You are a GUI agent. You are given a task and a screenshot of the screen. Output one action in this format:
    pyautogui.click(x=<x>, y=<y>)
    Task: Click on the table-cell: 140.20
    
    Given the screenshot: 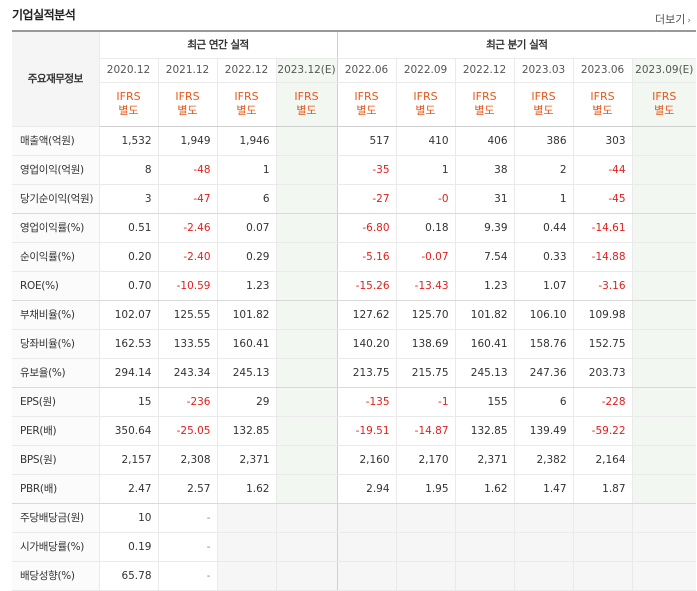 What is the action you would take?
    pyautogui.click(x=366, y=344)
    